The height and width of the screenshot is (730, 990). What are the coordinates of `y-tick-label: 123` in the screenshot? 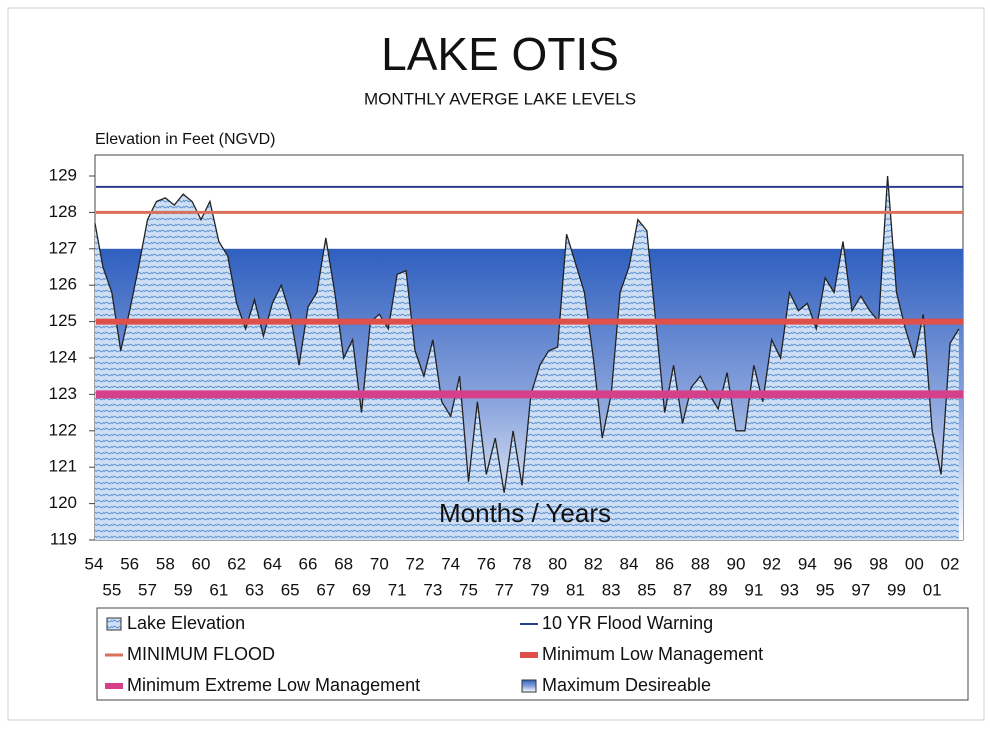 It's located at (63, 393).